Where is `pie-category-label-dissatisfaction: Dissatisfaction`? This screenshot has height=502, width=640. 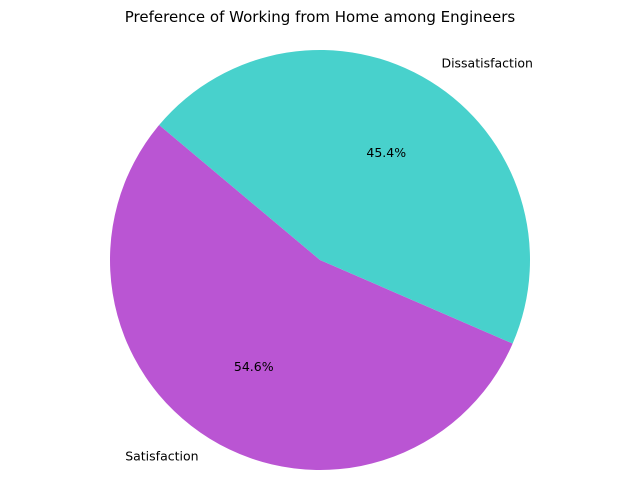
pie-category-label-dissatisfaction: Dissatisfaction is located at coordinates (487, 63).